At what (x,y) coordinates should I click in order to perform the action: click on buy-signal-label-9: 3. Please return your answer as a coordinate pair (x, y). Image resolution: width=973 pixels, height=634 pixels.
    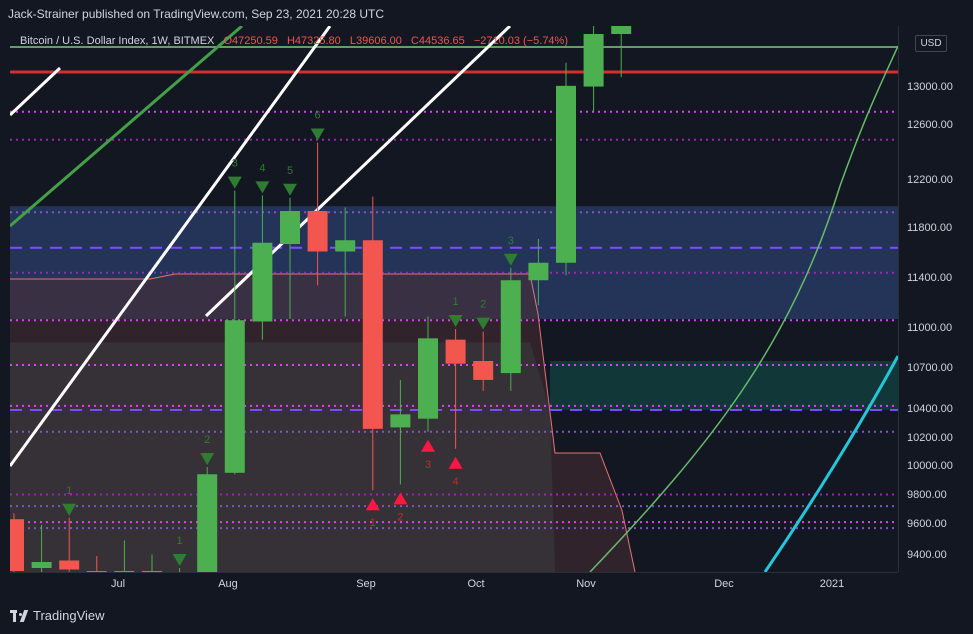
    Looking at the image, I should click on (511, 241).